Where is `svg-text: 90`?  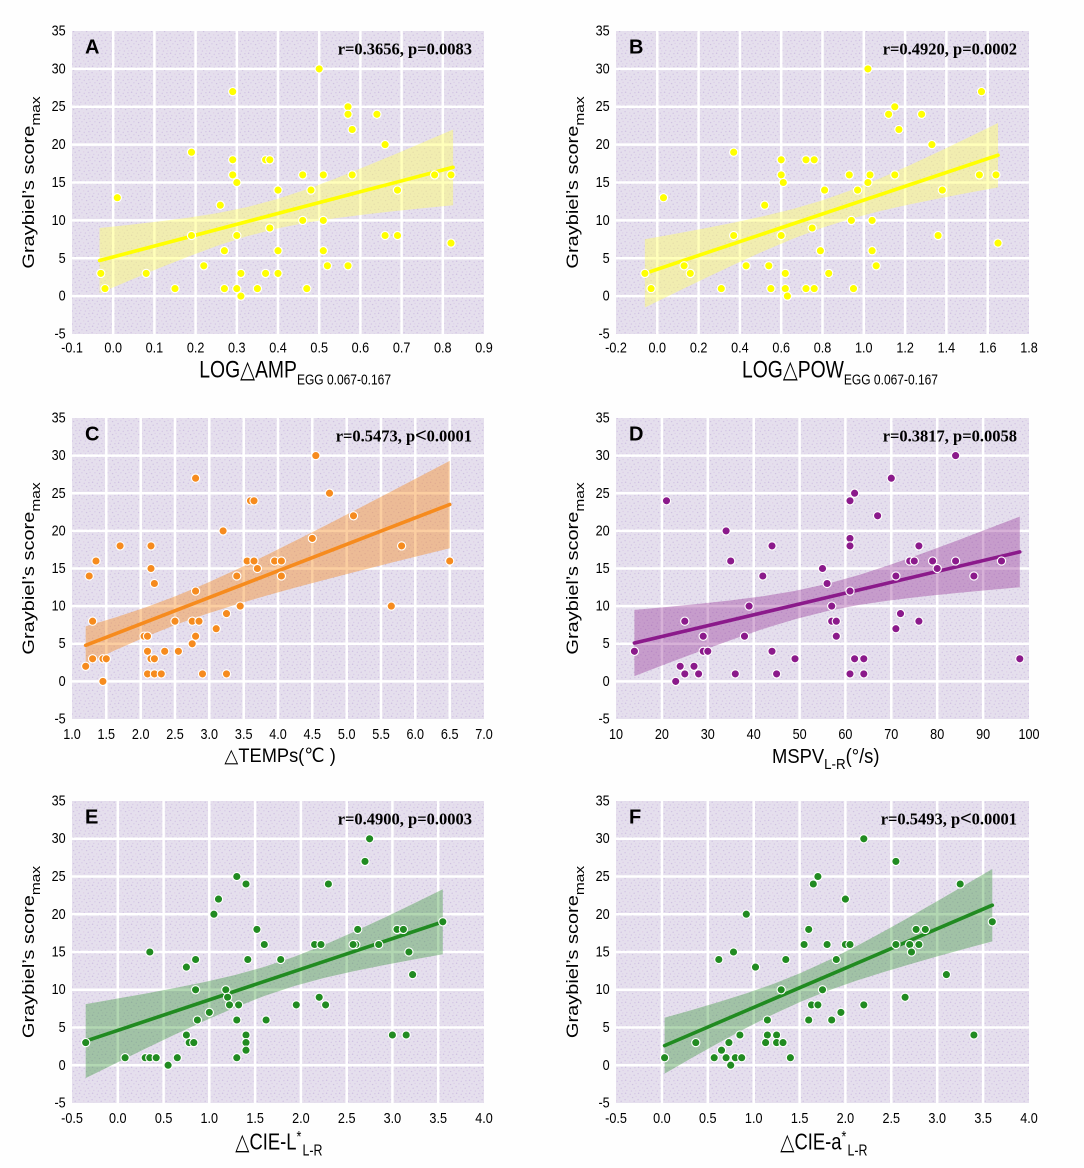
svg-text: 90 is located at coordinates (983, 733).